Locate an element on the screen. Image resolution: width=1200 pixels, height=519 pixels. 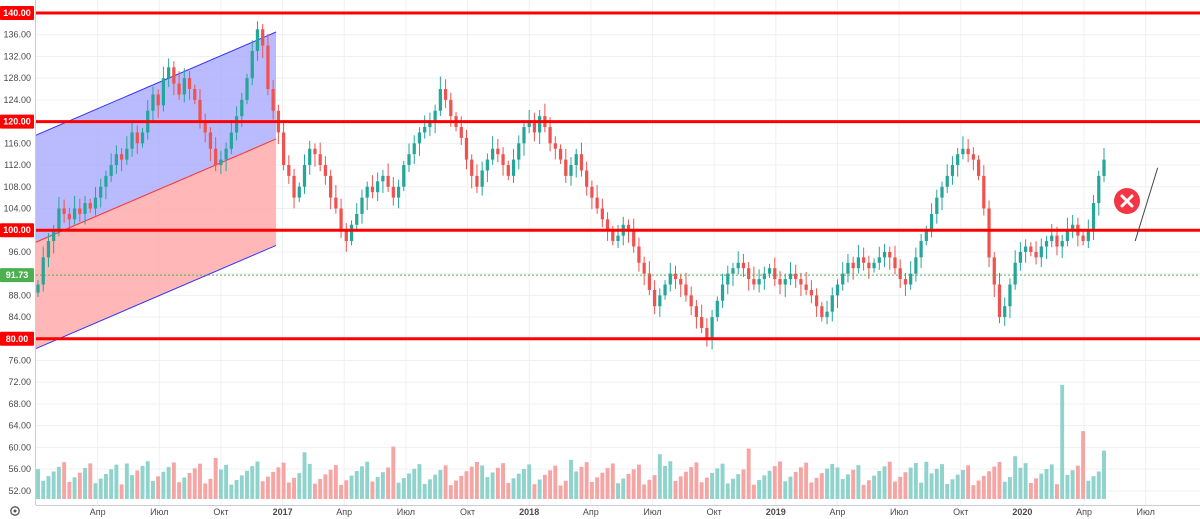
x-tick-label: Июл is located at coordinates (159, 512).